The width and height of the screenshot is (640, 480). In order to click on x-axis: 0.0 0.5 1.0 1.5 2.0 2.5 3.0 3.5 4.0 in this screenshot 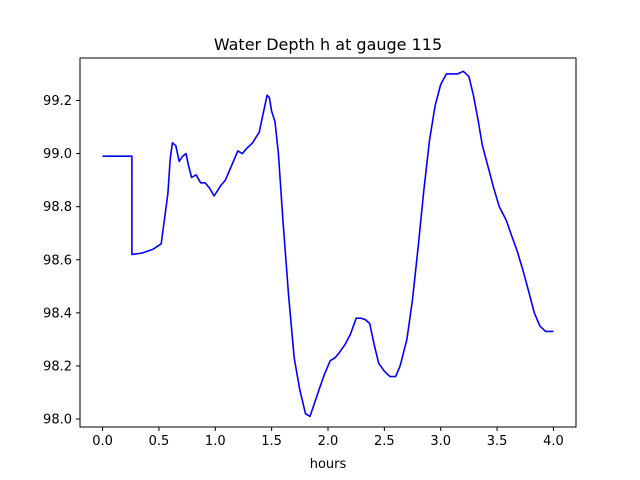, I will do `click(328, 438)`.